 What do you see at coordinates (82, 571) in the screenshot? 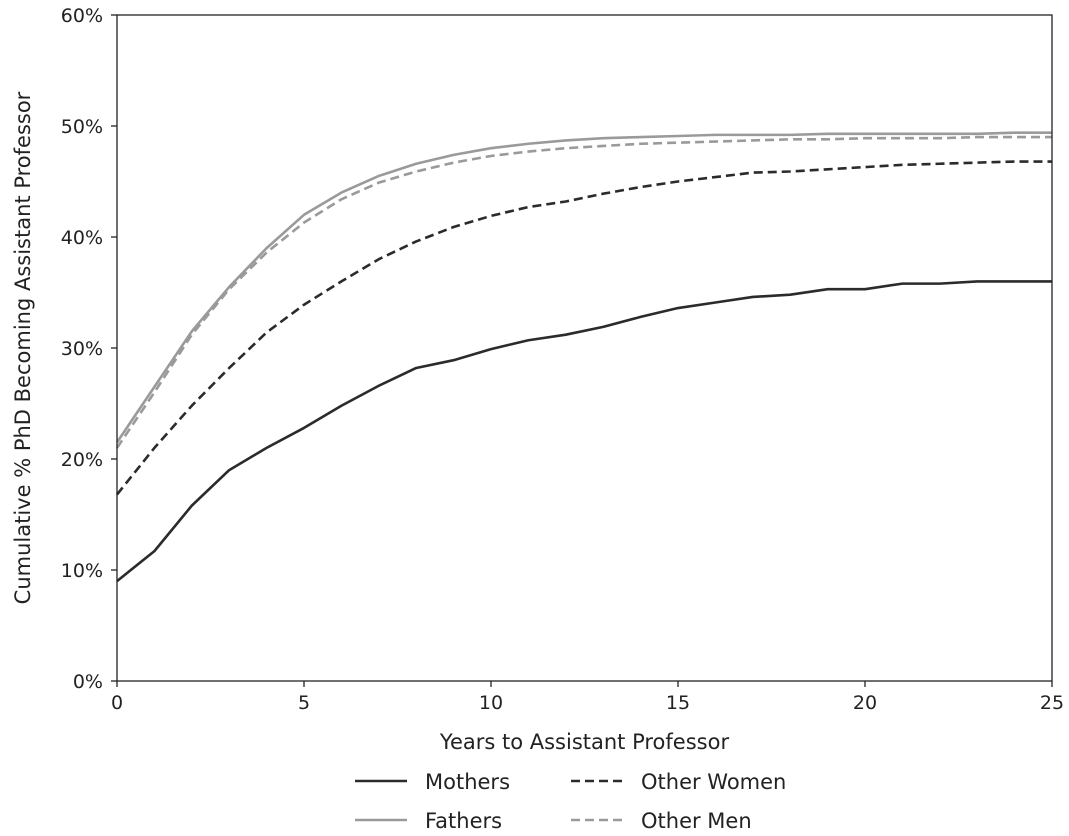
I see `y-tick-label: 10%` at bounding box center [82, 571].